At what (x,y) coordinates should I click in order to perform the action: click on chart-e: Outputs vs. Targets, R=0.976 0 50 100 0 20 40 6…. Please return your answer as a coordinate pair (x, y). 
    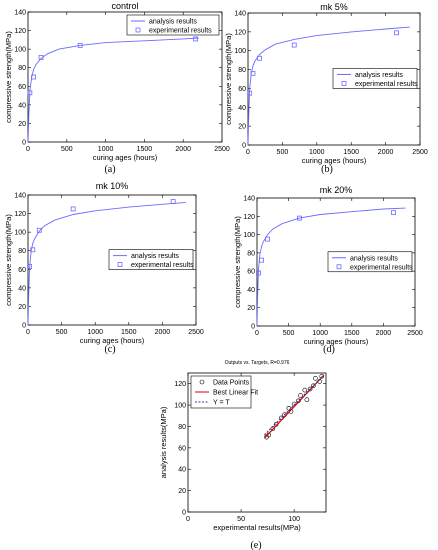
    Looking at the image, I should click on (243, 455).